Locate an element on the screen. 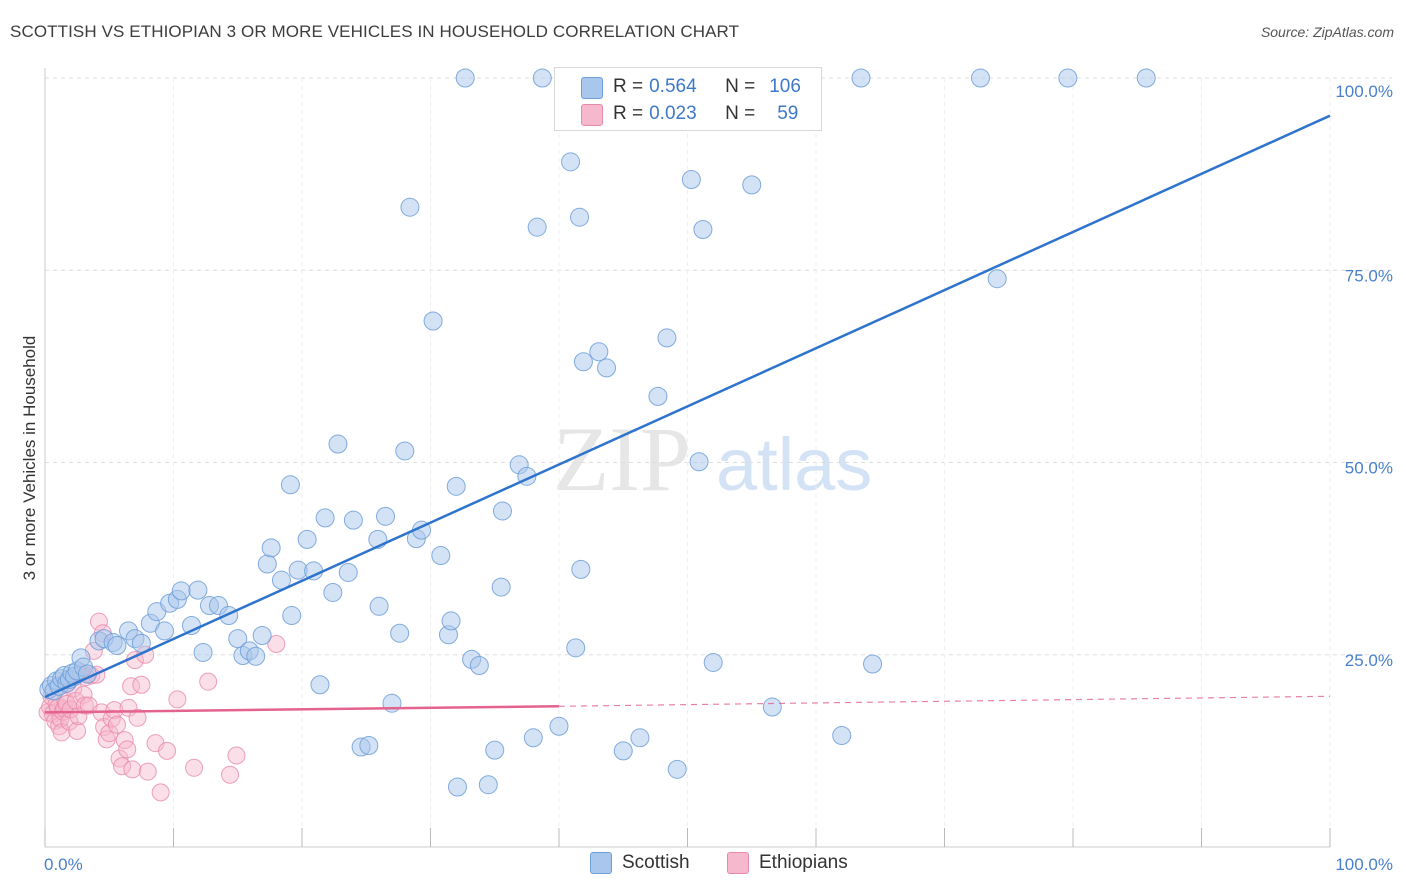 This screenshot has width=1406, height=892. series-legend: Scottish Ethiopians is located at coordinates (703, 865).